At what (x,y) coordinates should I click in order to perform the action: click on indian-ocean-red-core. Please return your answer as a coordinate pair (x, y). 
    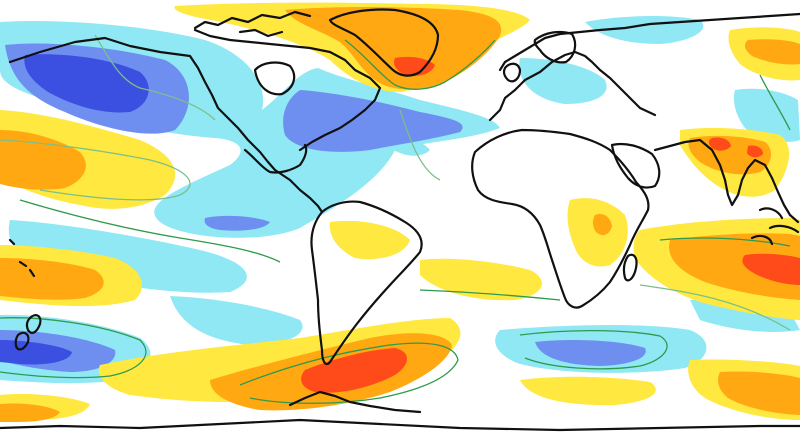
    Looking at the image, I should click on (771, 269).